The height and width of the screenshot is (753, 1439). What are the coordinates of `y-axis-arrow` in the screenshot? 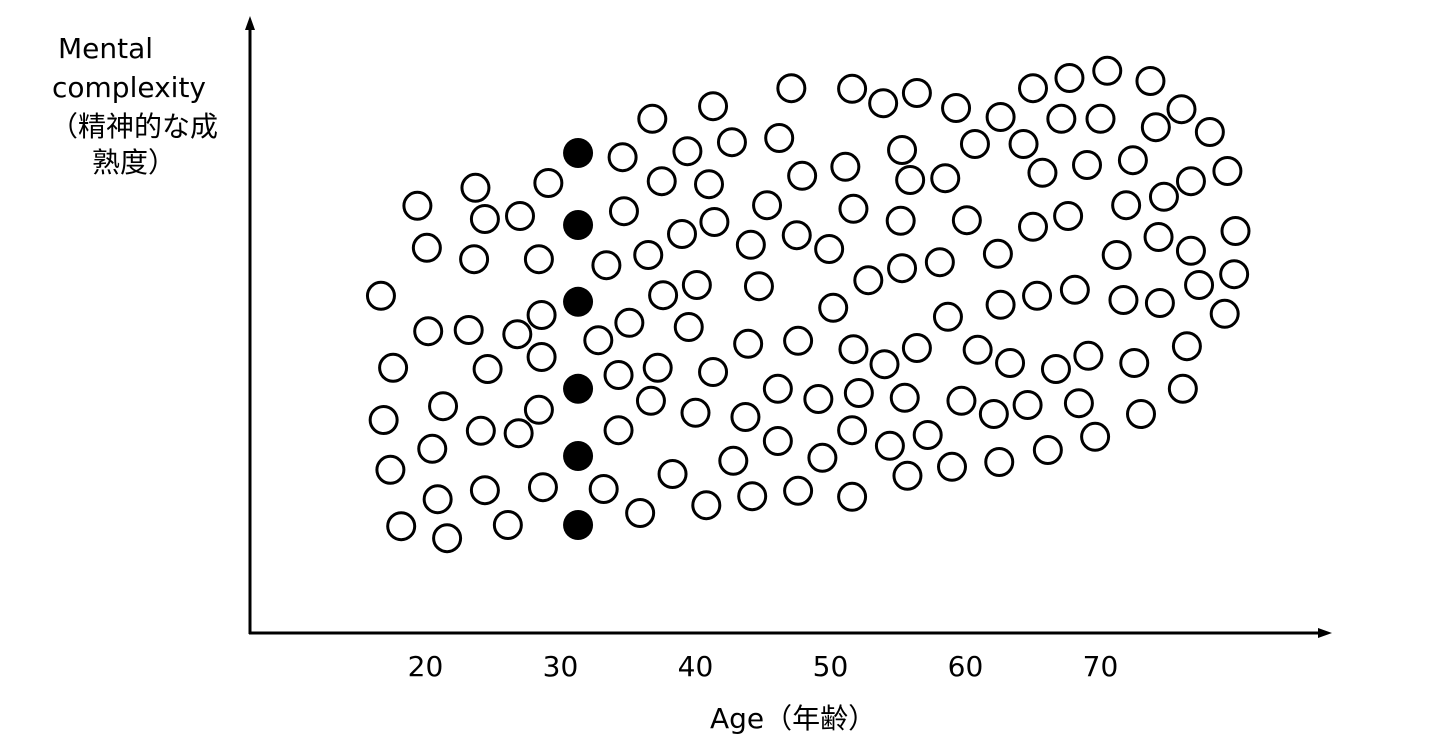 It's located at (250, 23).